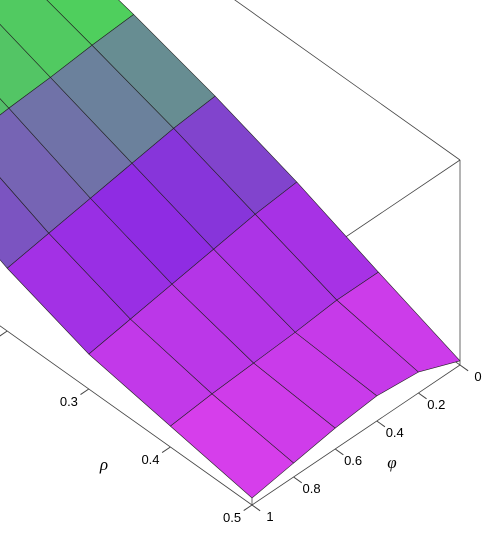 The height and width of the screenshot is (550, 497). What do you see at coordinates (311, 488) in the screenshot?
I see `y-tick-label: 0.8` at bounding box center [311, 488].